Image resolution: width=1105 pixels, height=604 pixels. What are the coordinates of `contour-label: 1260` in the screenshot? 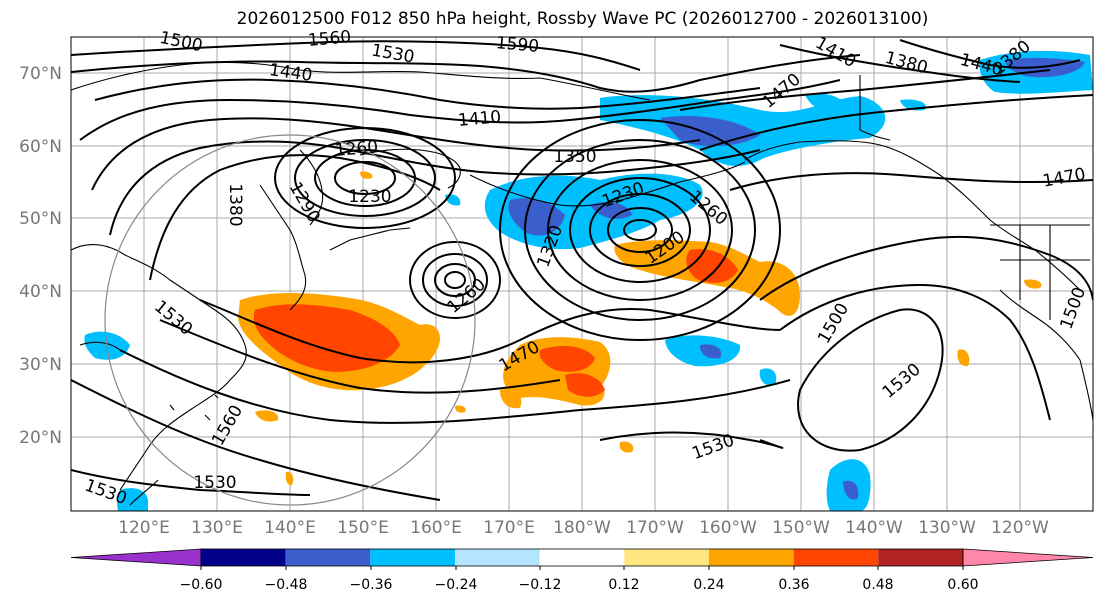 It's located at (356, 149).